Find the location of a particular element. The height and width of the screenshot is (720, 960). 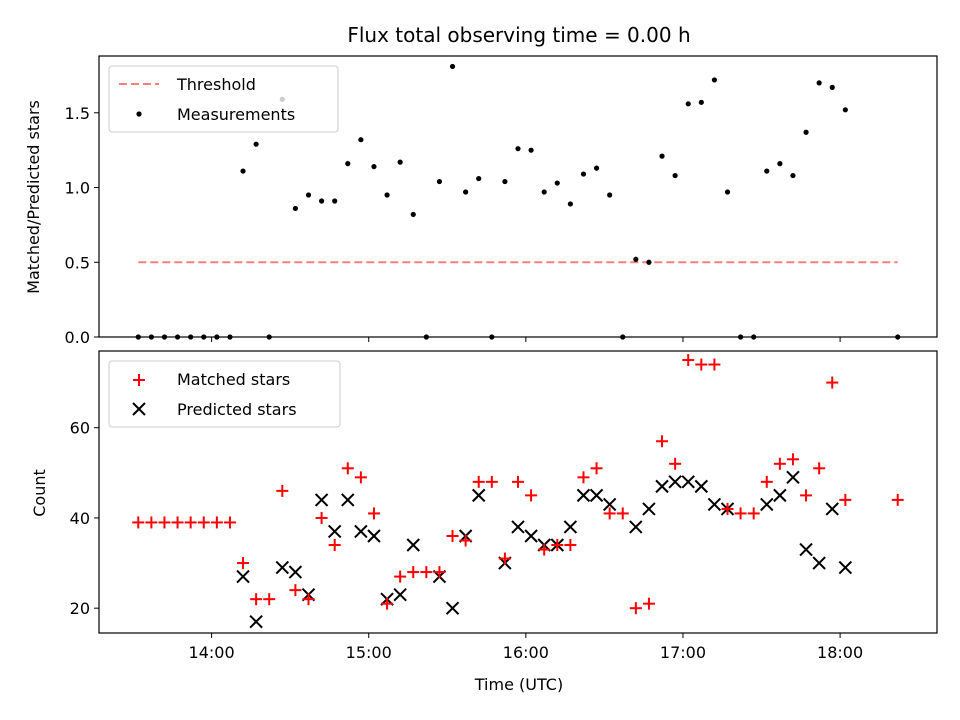

x-tick-label: 18:00 is located at coordinates (840, 652).